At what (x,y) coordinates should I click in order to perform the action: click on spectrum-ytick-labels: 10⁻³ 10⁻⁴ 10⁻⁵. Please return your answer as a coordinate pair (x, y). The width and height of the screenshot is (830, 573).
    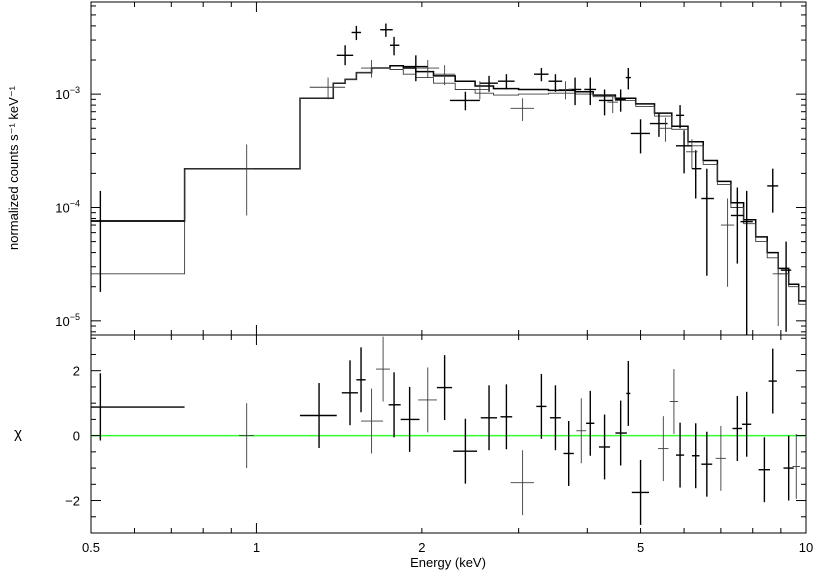
    Looking at the image, I should click on (67, 207).